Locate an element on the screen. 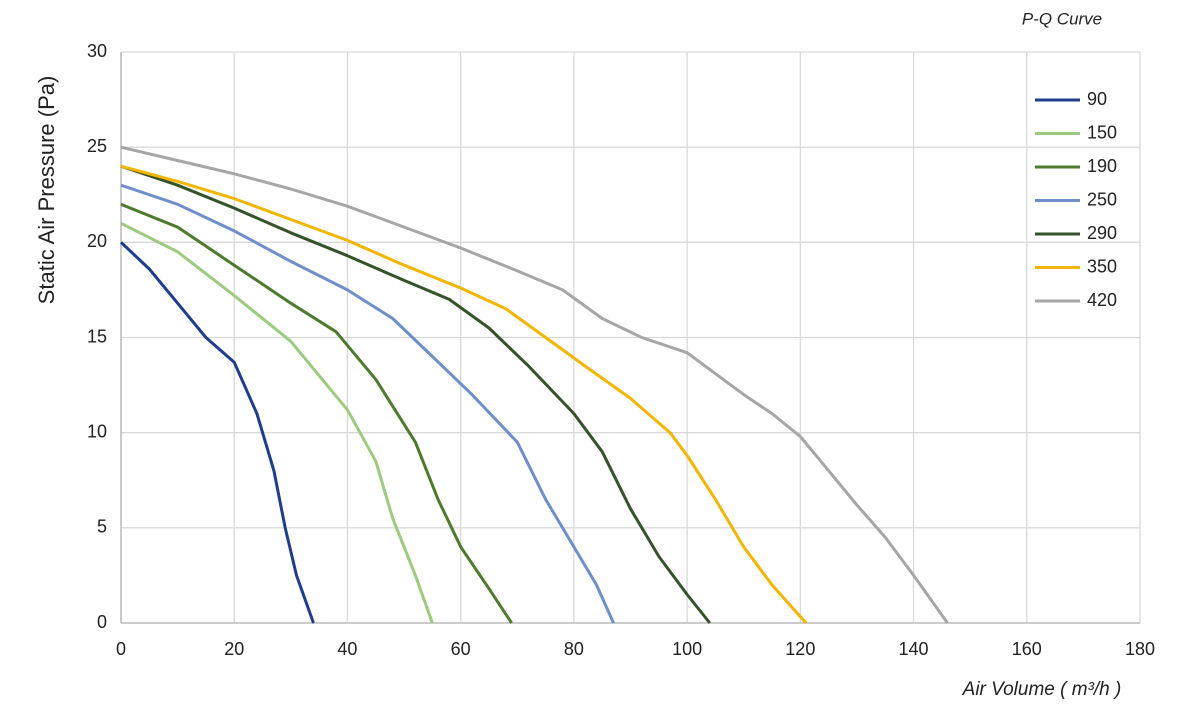 This screenshot has width=1200, height=714. y-axis-label: Static Air Pressure (Pa) is located at coordinates (46, 190).